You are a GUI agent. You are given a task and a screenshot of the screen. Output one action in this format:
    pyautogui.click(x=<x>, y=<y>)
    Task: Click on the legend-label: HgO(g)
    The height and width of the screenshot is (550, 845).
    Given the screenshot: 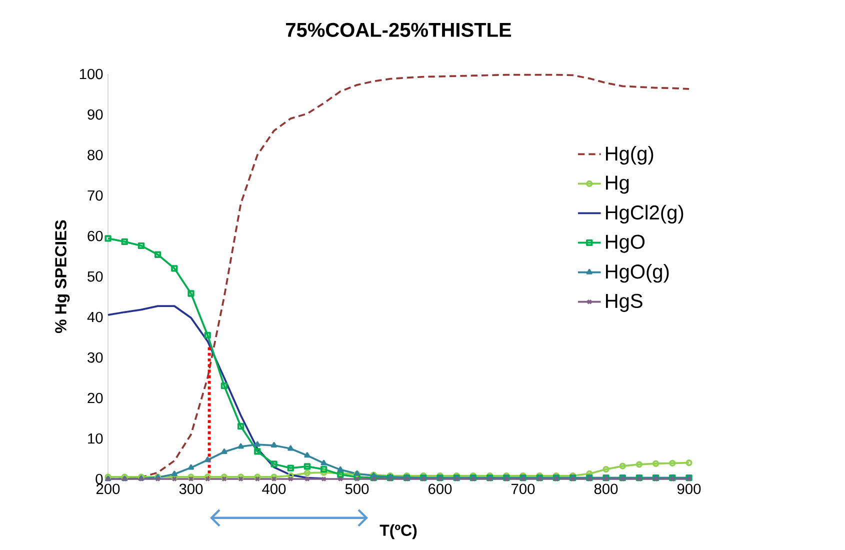 What is the action you would take?
    pyautogui.click(x=637, y=273)
    